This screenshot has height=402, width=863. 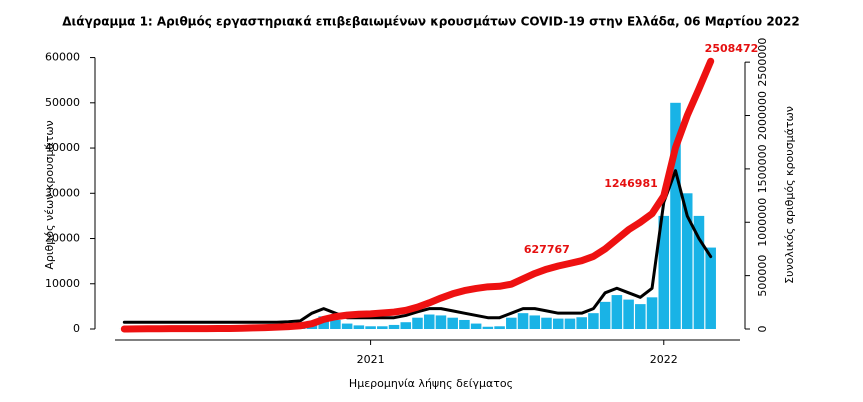 I want to click on x-axis-label: Ημερομηνία λήψης δείγματος, so click(x=431, y=383).